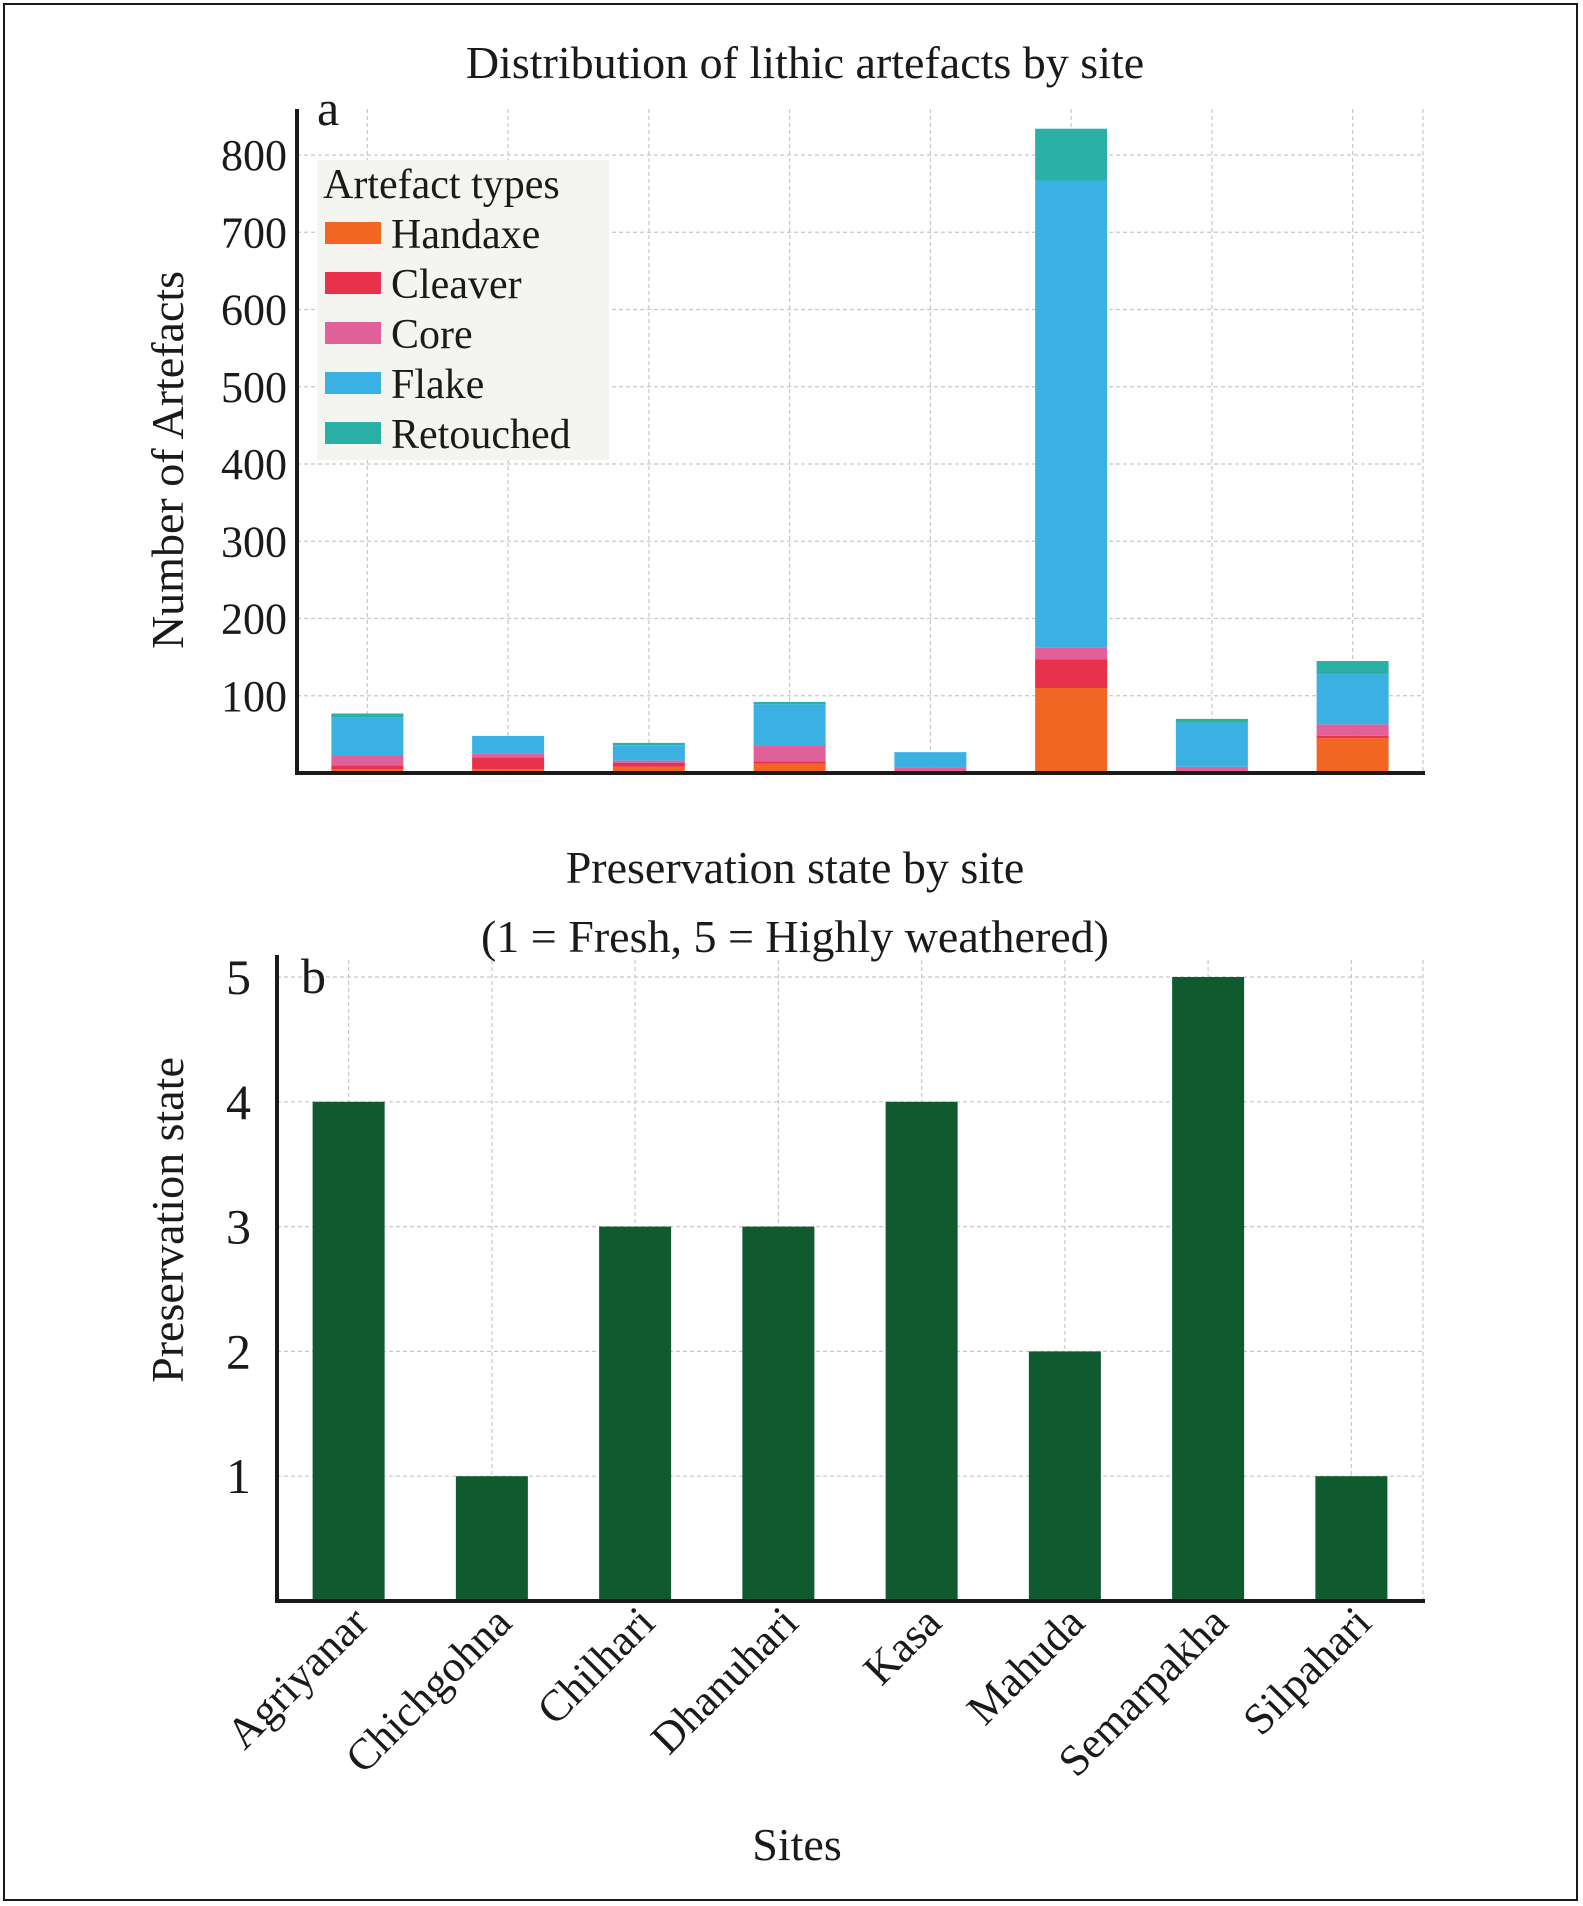 The width and height of the screenshot is (1583, 1906). What do you see at coordinates (795, 936) in the screenshot?
I see `panel-b-subtitle: (1 = Fresh, 5 = Highly weathered)` at bounding box center [795, 936].